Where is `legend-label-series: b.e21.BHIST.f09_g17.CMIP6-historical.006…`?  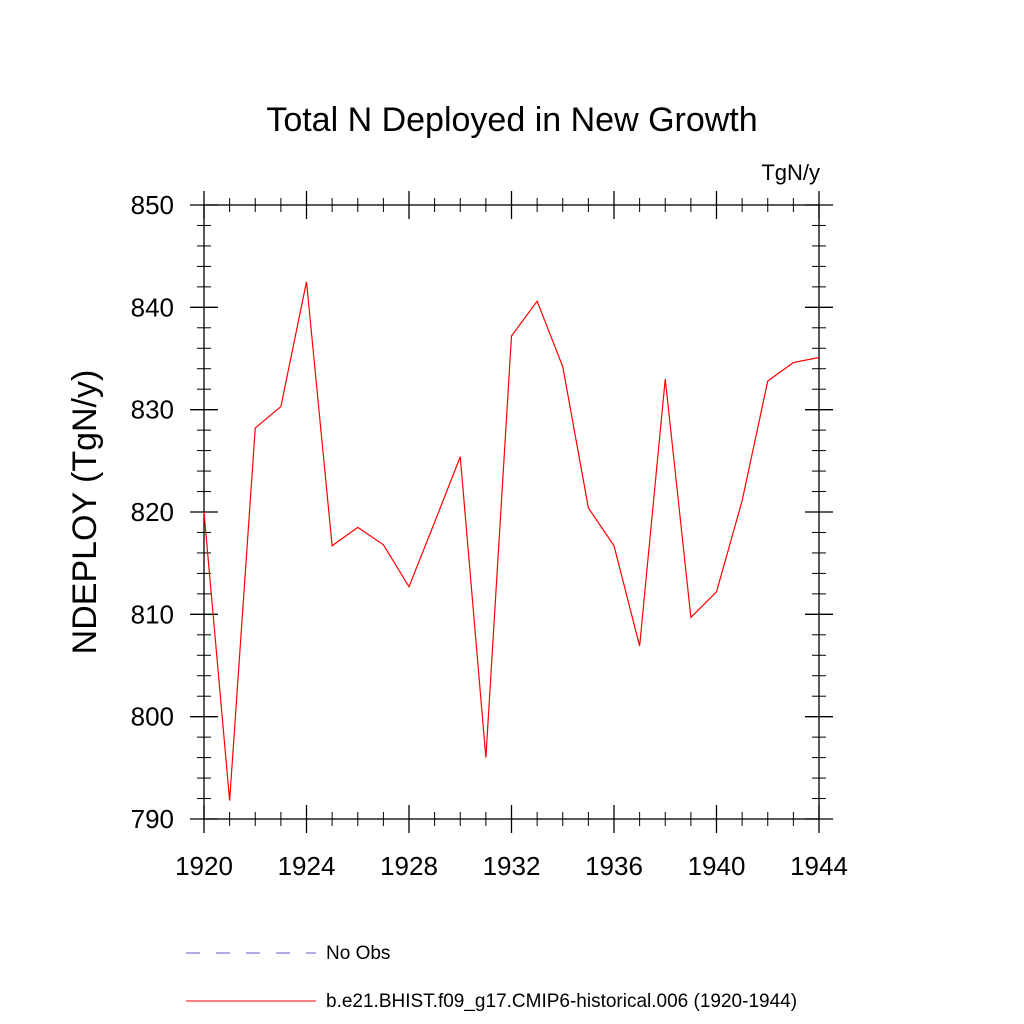 legend-label-series: b.e21.BHIST.f09_g17.CMIP6-historical.006… is located at coordinates (561, 1001).